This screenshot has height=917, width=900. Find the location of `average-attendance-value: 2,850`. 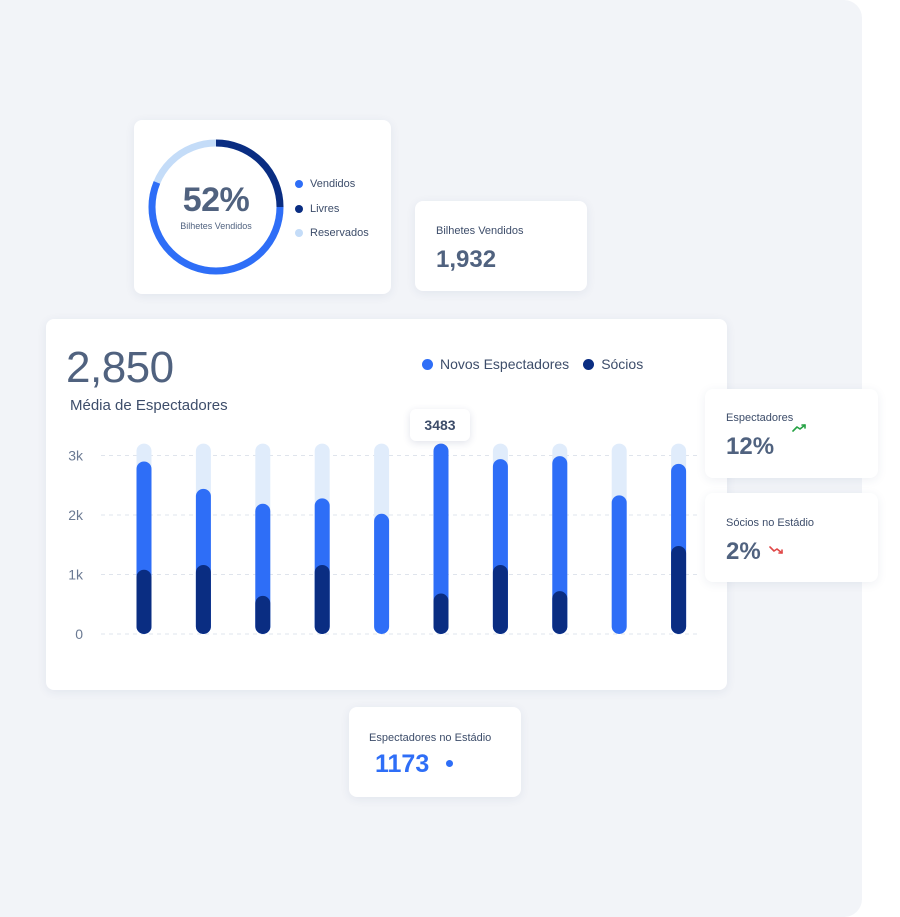

average-attendance-value: 2,850 is located at coordinates (120, 367).